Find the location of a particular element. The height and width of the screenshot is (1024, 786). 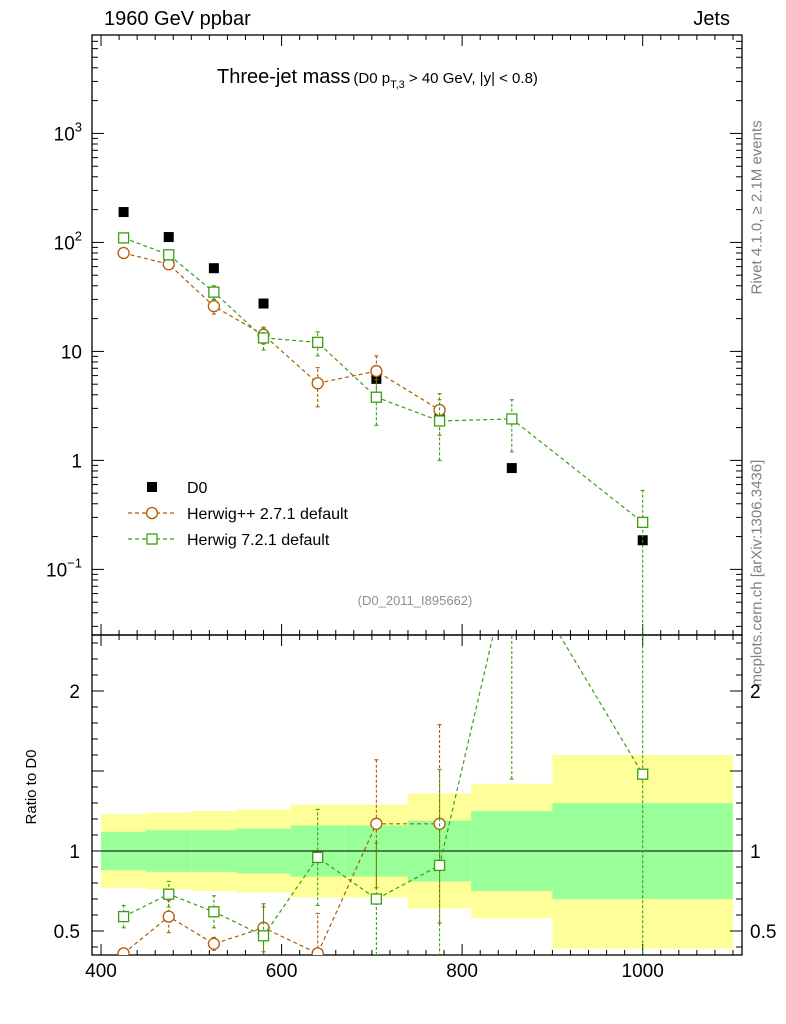

y-tick-label: 10 is located at coordinates (71, 352).